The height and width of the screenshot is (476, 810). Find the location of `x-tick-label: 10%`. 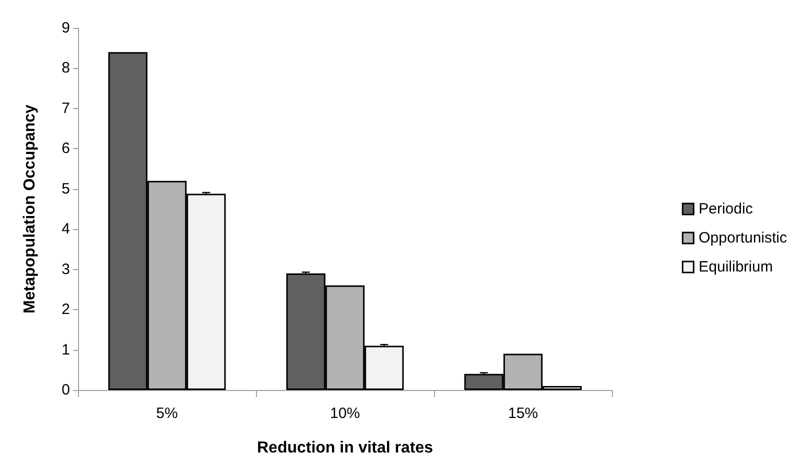

x-tick-label: 10% is located at coordinates (345, 413).